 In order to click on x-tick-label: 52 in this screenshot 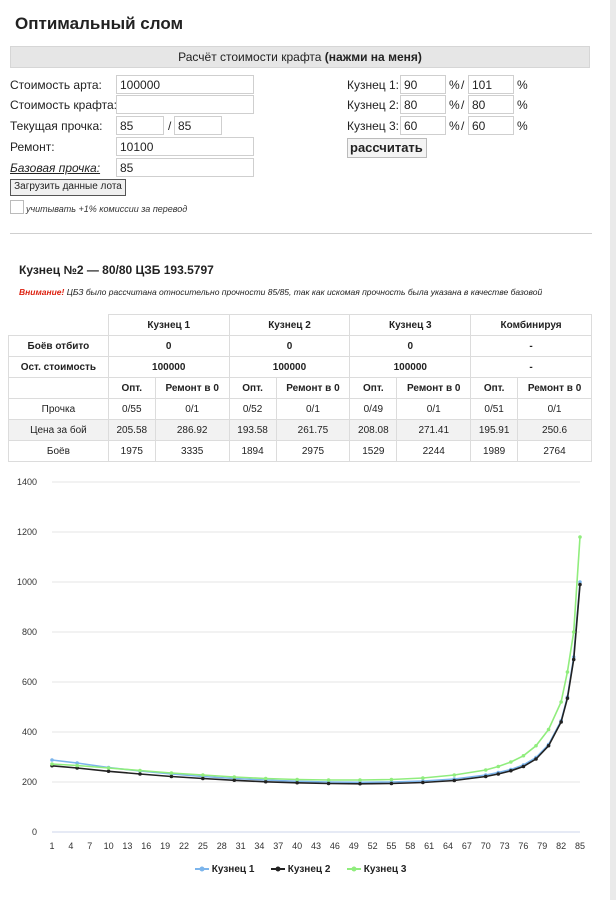, I will do `click(373, 846)`.